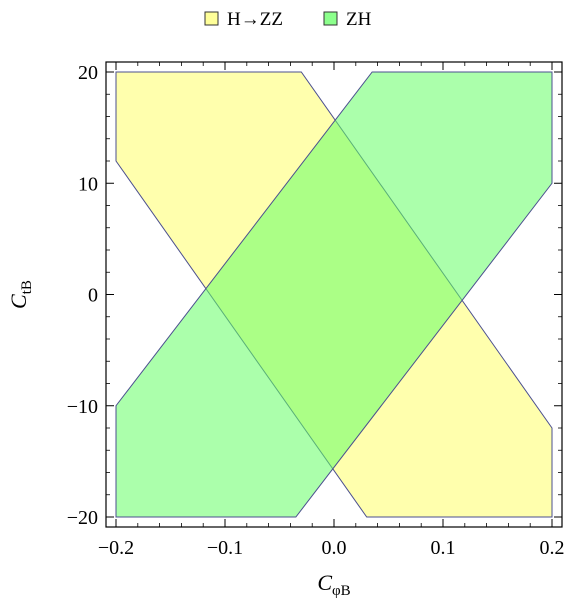 Image resolution: width=581 pixels, height=606 pixels. I want to click on x-tick-label: 0.1, so click(443, 548).